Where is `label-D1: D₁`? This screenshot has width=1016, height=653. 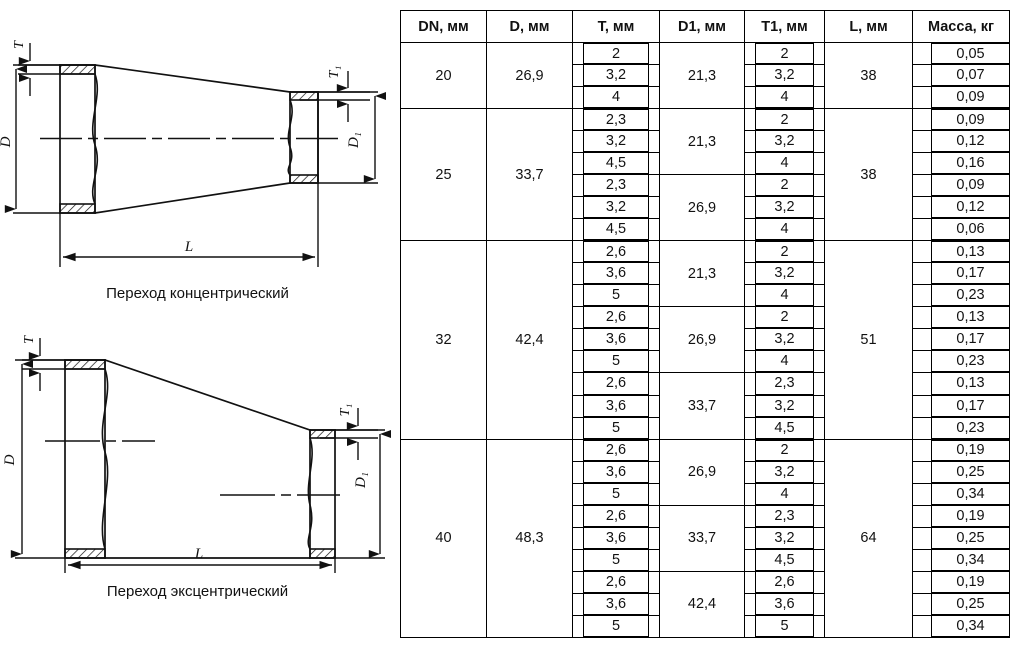 label-D1: D₁ is located at coordinates (361, 480).